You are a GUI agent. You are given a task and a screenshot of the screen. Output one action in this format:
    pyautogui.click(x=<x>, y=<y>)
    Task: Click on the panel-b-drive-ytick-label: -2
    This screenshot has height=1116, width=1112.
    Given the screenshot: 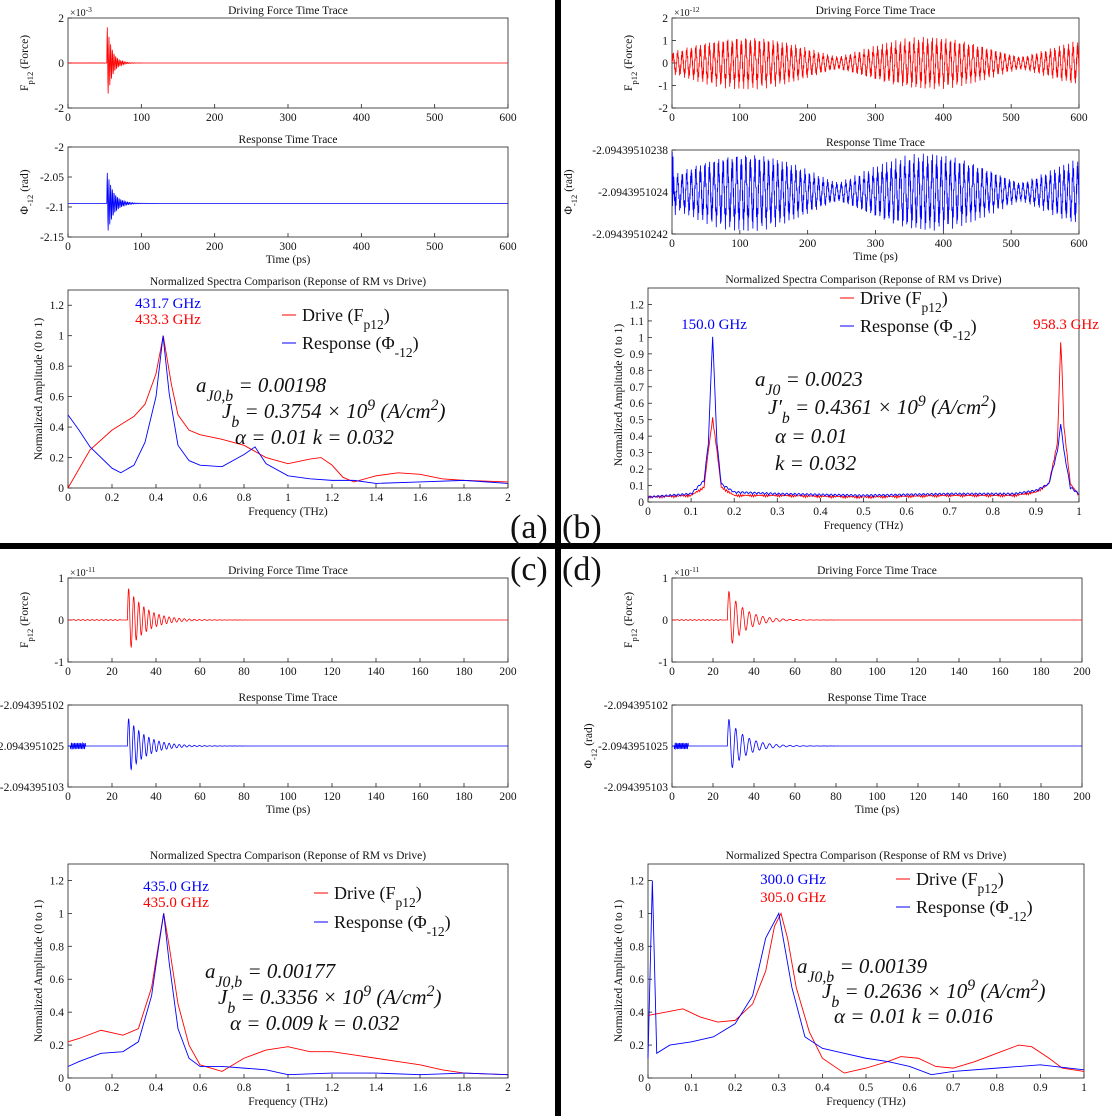 What is the action you would take?
    pyautogui.click(x=663, y=109)
    